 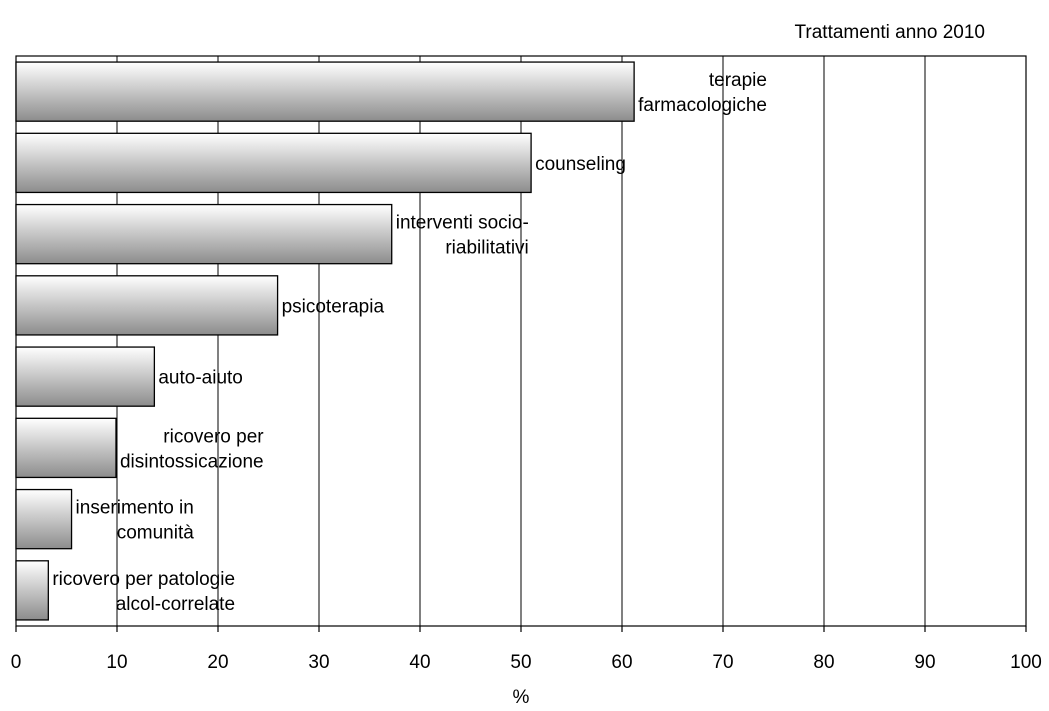 What do you see at coordinates (318, 662) in the screenshot?
I see `x-tick-label: 30` at bounding box center [318, 662].